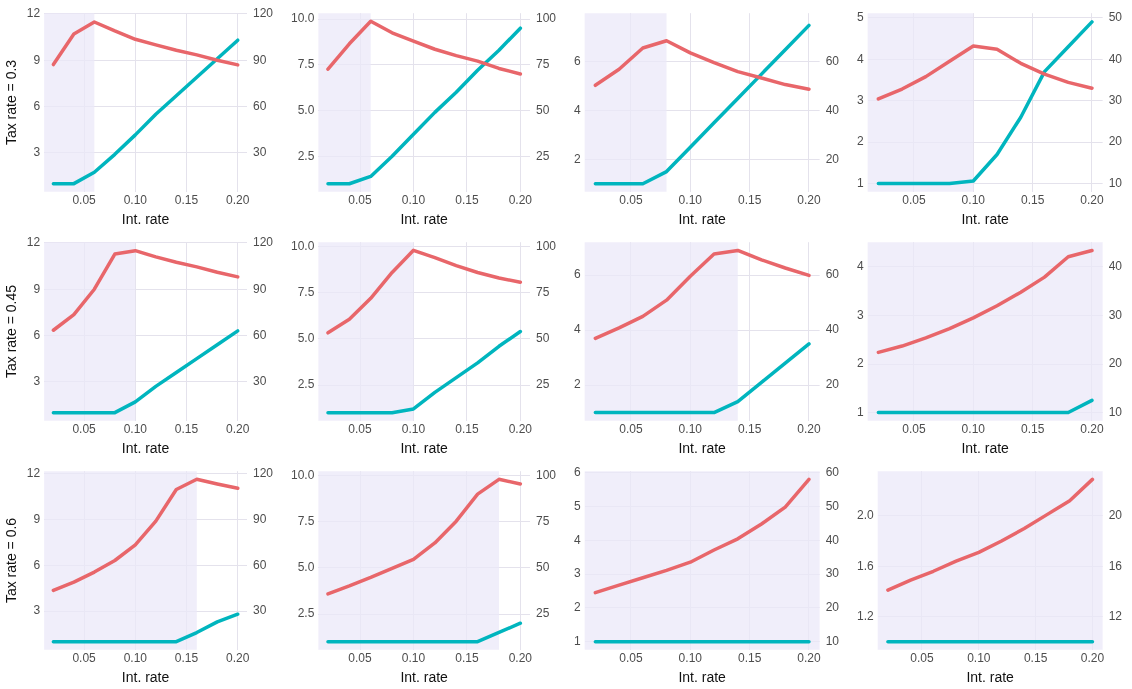  Describe the element at coordinates (542, 384) in the screenshot. I see `y2-tick-label: 25` at that location.